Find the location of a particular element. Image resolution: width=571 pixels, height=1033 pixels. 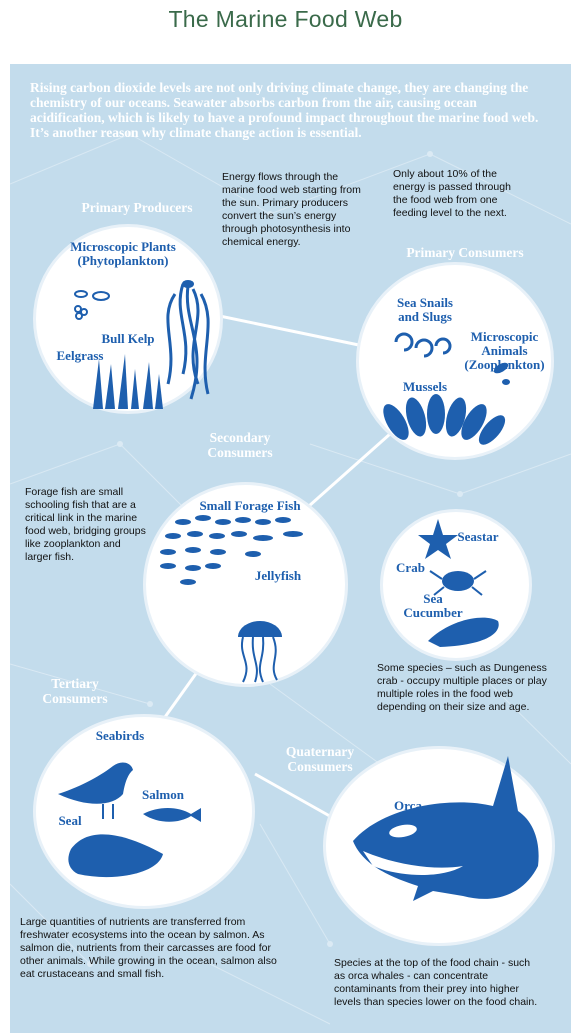

label-eelgrass: Eelgrass is located at coordinates (80, 355).